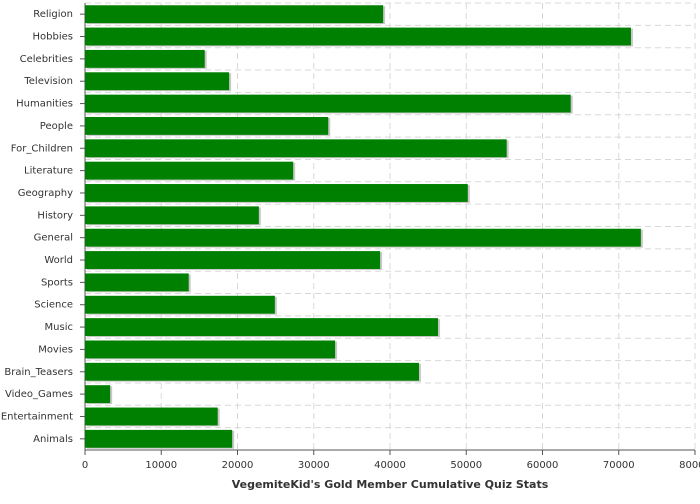  Describe the element at coordinates (48, 81) in the screenshot. I see `y-tick-label: Television` at that location.